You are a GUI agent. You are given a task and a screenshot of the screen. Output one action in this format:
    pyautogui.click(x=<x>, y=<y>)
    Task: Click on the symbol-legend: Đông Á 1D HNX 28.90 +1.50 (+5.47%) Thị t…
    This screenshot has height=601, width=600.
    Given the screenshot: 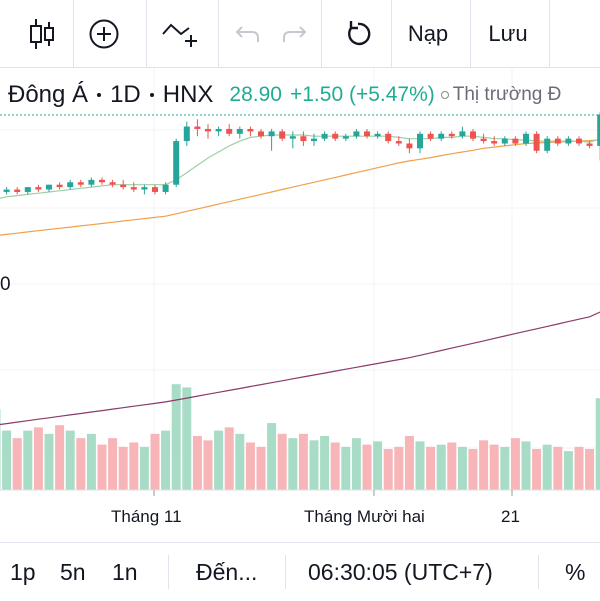 What is the action you would take?
    pyautogui.click(x=280, y=95)
    